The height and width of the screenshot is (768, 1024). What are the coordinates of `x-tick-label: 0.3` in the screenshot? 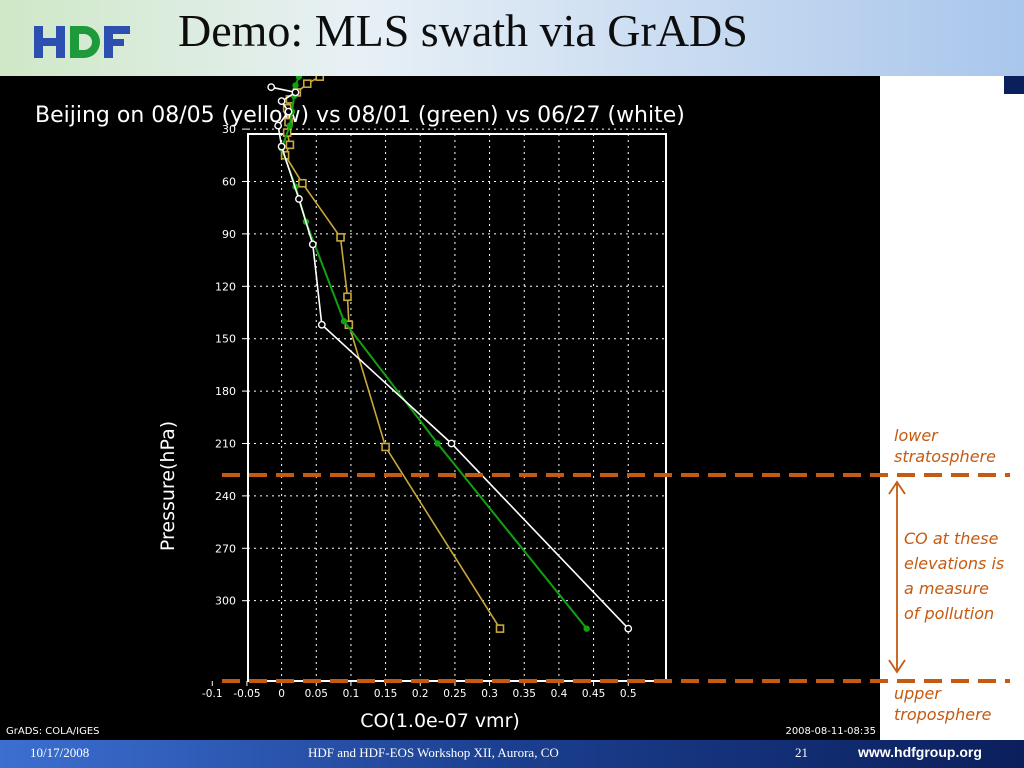 It's located at (489, 694).